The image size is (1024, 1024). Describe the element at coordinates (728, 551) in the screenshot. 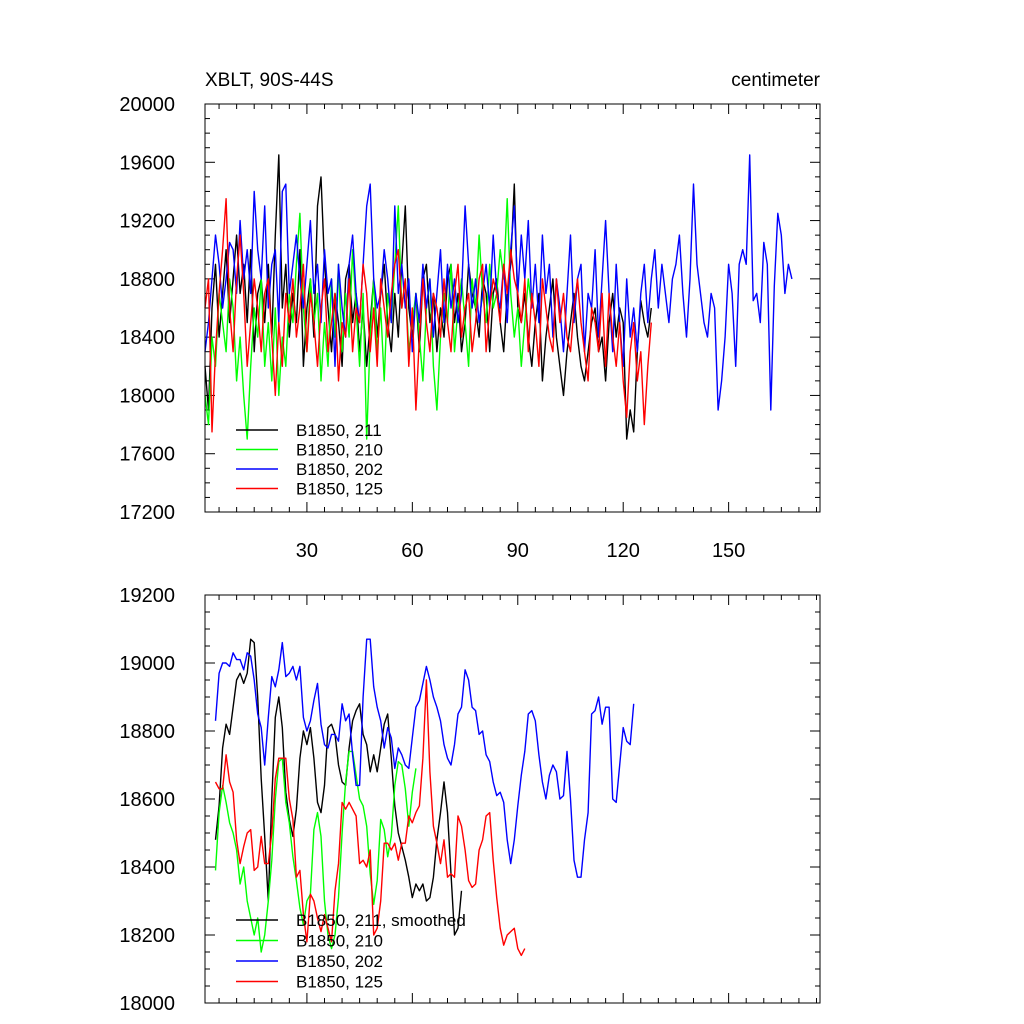

I see `x-tick-label: 150` at that location.